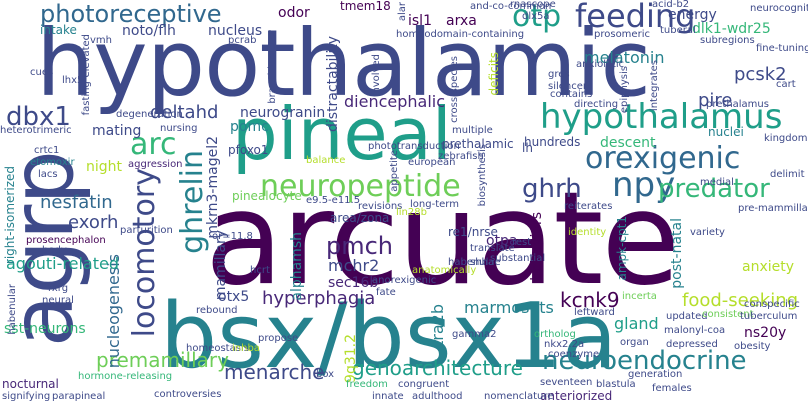 This screenshot has height=404, width=808. What do you see at coordinates (639, 296) in the screenshot?
I see `word-incerta: incerta` at bounding box center [639, 296].